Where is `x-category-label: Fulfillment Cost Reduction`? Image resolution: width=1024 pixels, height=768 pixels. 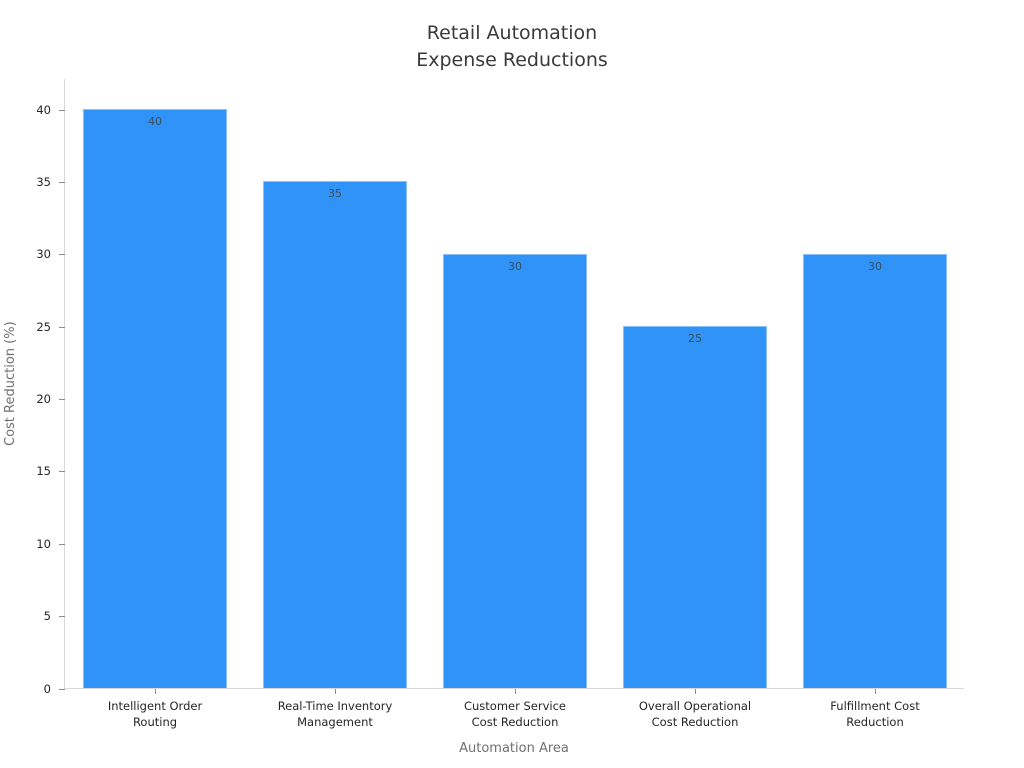
x-category-label: Fulfillment Cost Reduction is located at coordinates (875, 714).